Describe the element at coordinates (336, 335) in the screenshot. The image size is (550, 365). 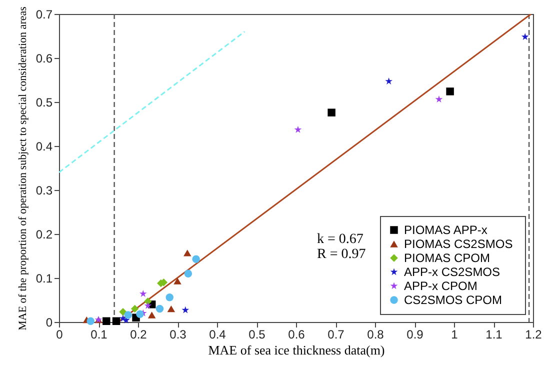
I see `x-tick-label: 0.7` at that location.